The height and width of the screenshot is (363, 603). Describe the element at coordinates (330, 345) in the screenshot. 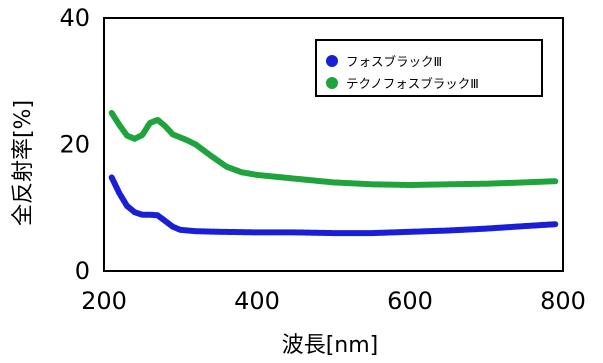

I see `x-axis-title: 波長[nm]` at that location.